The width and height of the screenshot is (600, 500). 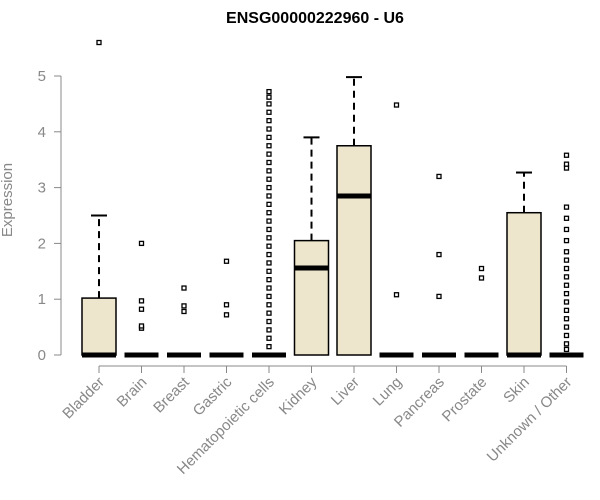 I want to click on x-tick-label: Prostate, so click(x=465, y=400).